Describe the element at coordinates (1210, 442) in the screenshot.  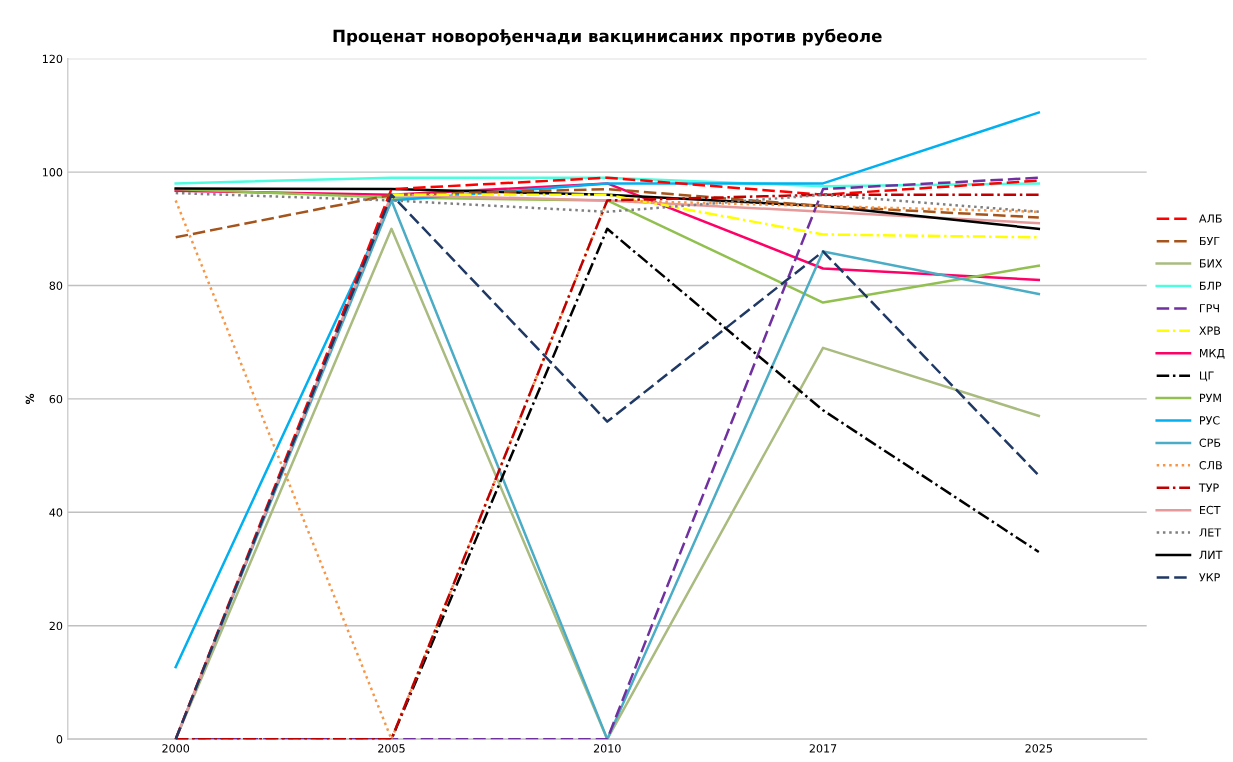
I see `legend-label: СРБ` at that location.